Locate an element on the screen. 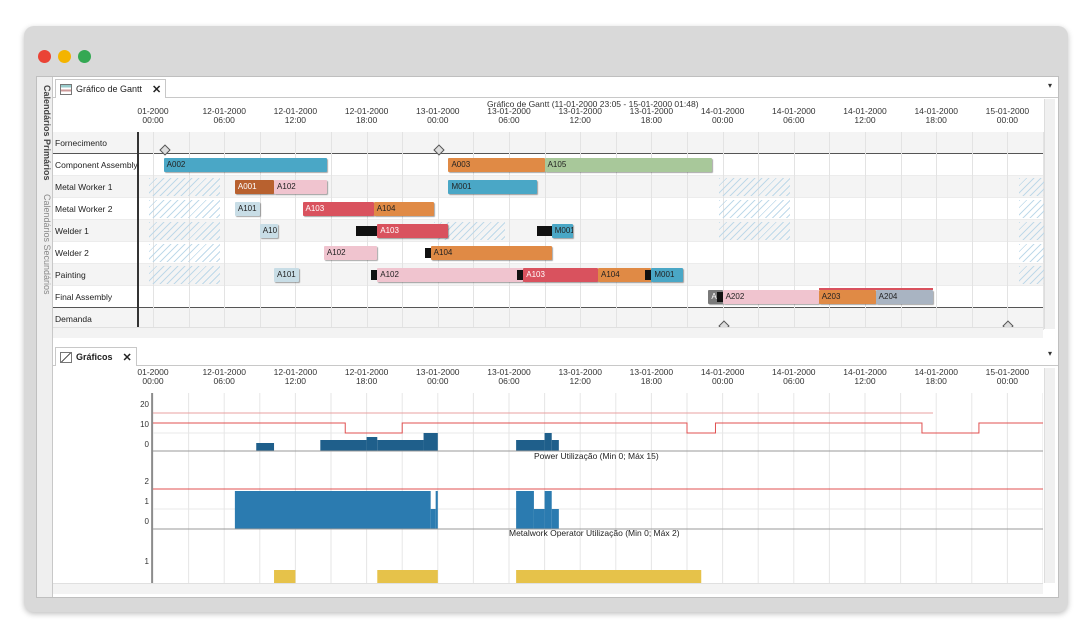  resource-label: Welder 2 is located at coordinates (72, 253).